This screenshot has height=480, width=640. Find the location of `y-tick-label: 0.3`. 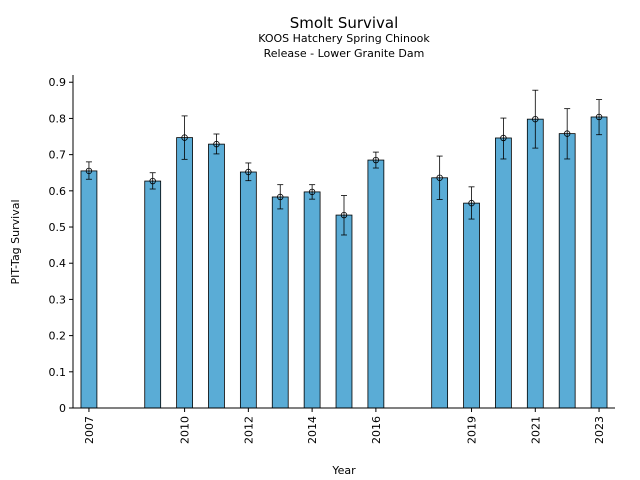

y-tick-label: 0.3 is located at coordinates (58, 299).